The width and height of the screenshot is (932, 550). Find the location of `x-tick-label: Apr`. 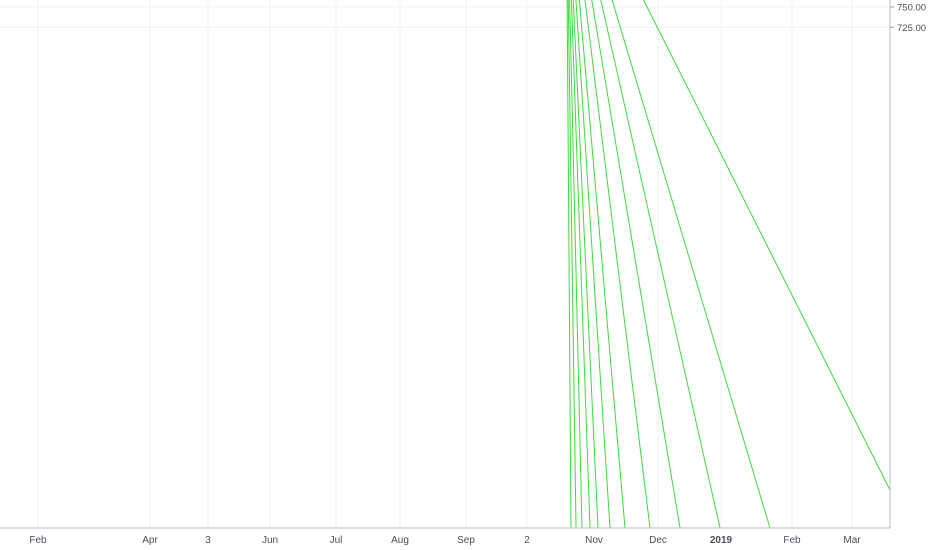

x-tick-label: Apr is located at coordinates (150, 540).